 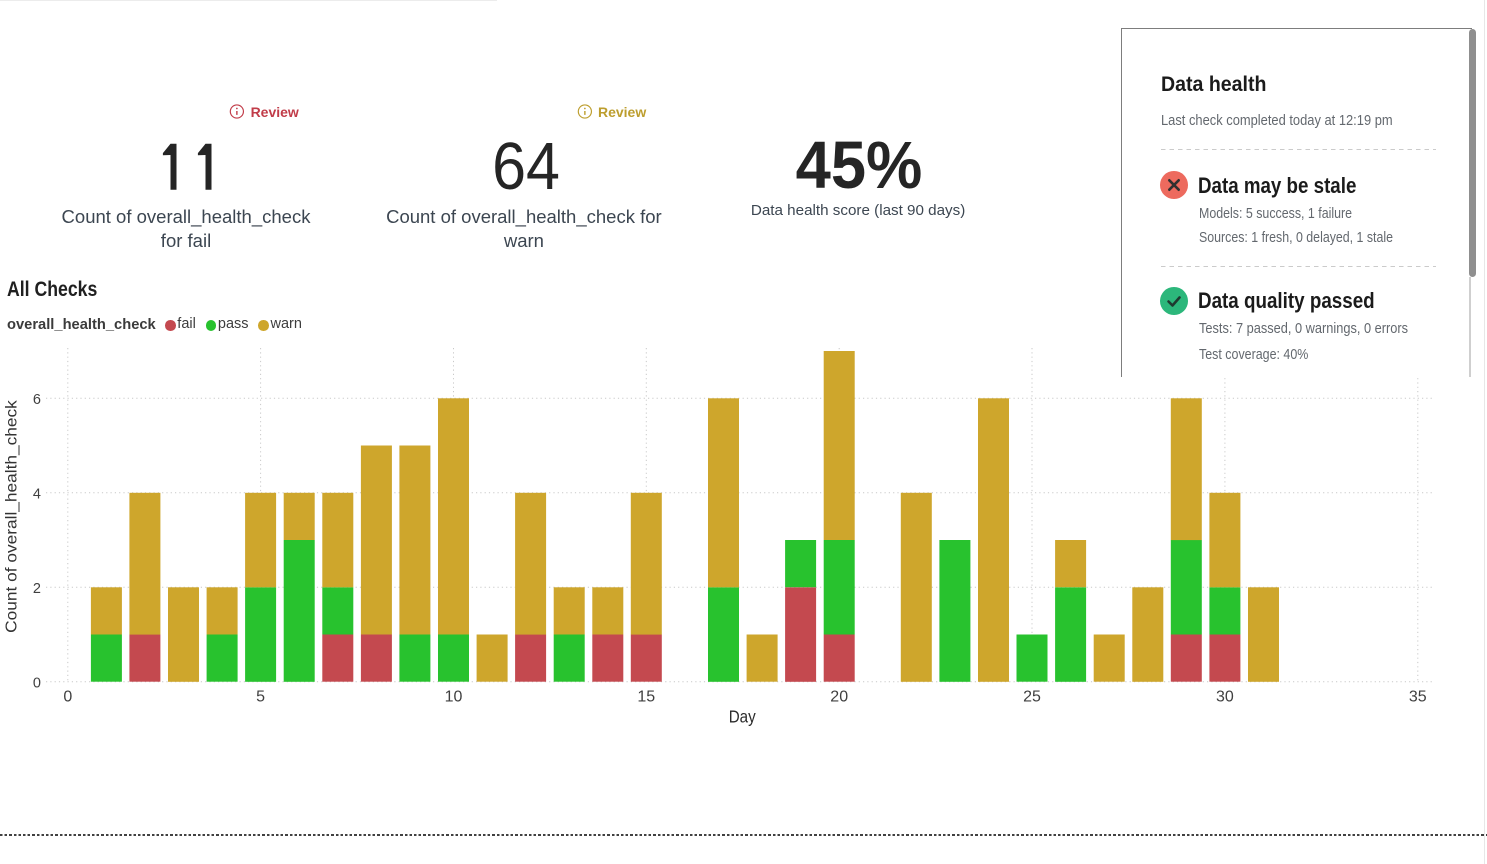 I want to click on svg-text: 6, so click(x=37, y=400).